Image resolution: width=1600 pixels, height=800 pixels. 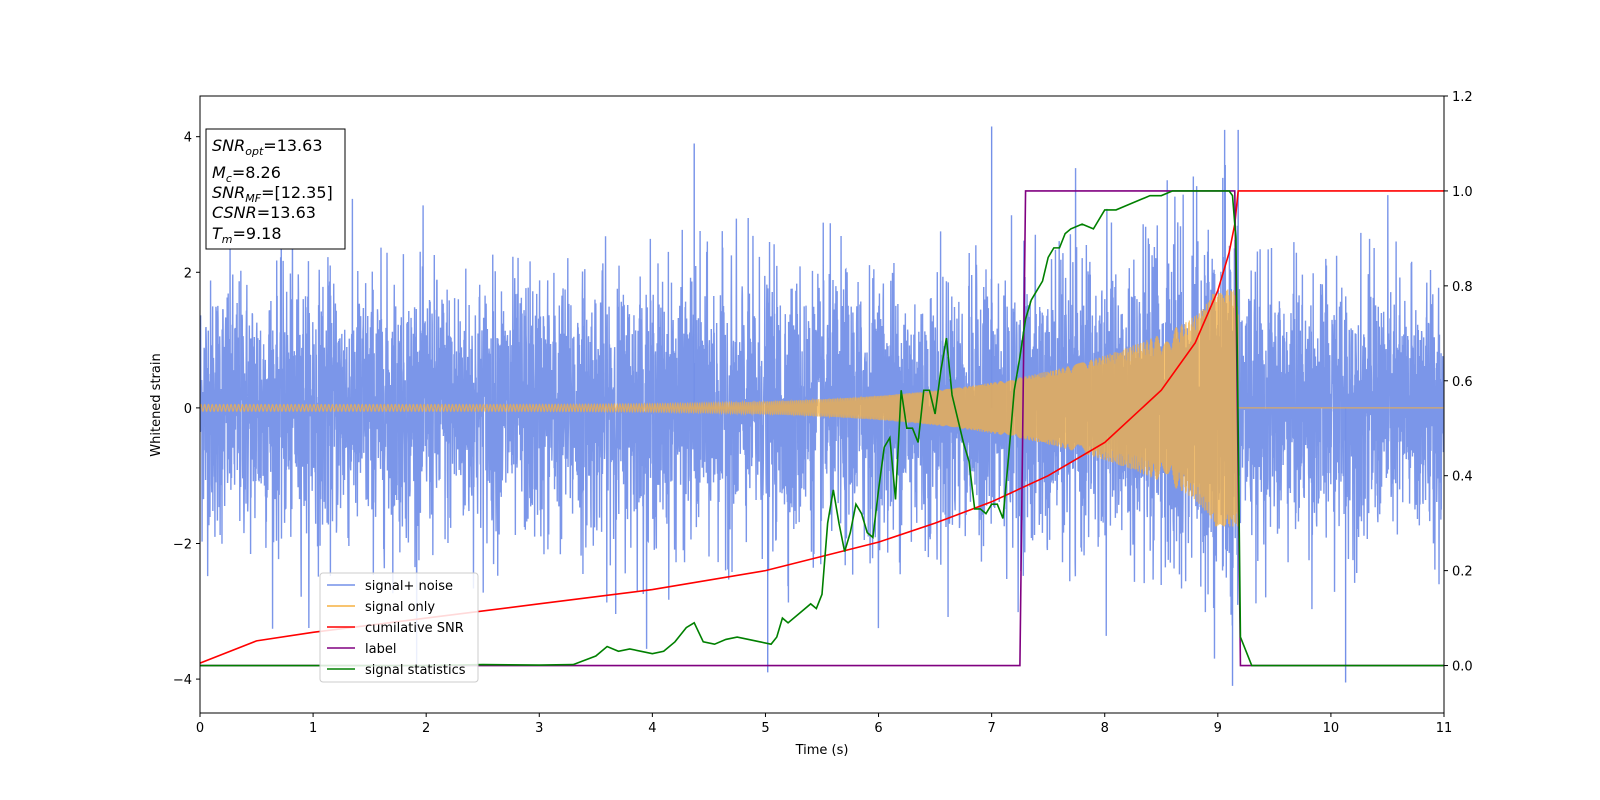 I want to click on legend-label-signal-only: signal only, so click(x=400, y=607).